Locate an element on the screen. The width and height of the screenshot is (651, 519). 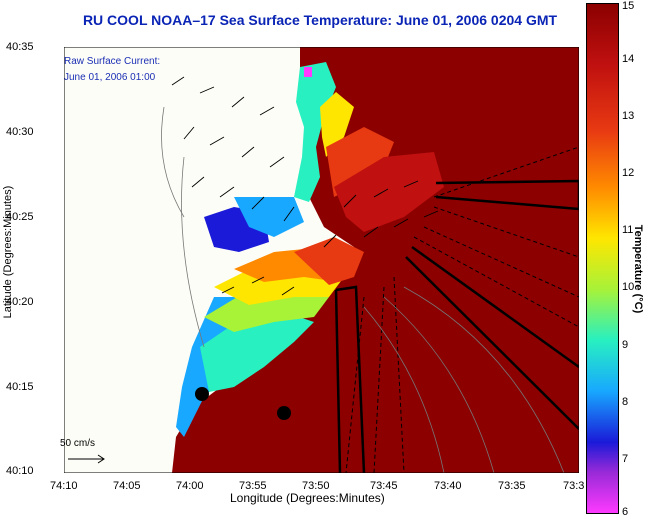
colorbar-tick: 9 is located at coordinates (625, 345).